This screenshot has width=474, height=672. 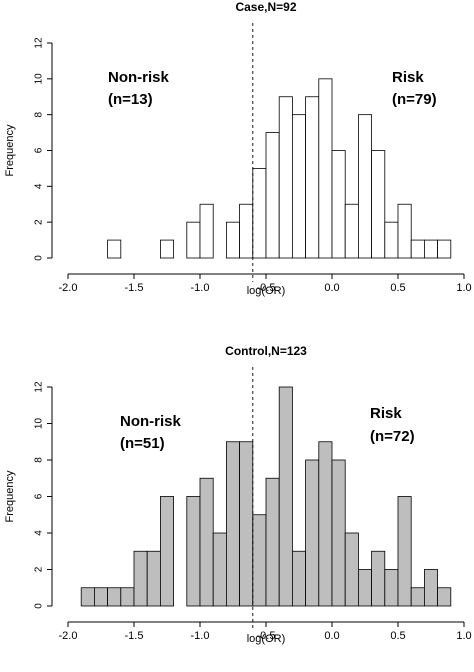 What do you see at coordinates (265, 7) in the screenshot?
I see `chart-title: Case,N=92` at bounding box center [265, 7].